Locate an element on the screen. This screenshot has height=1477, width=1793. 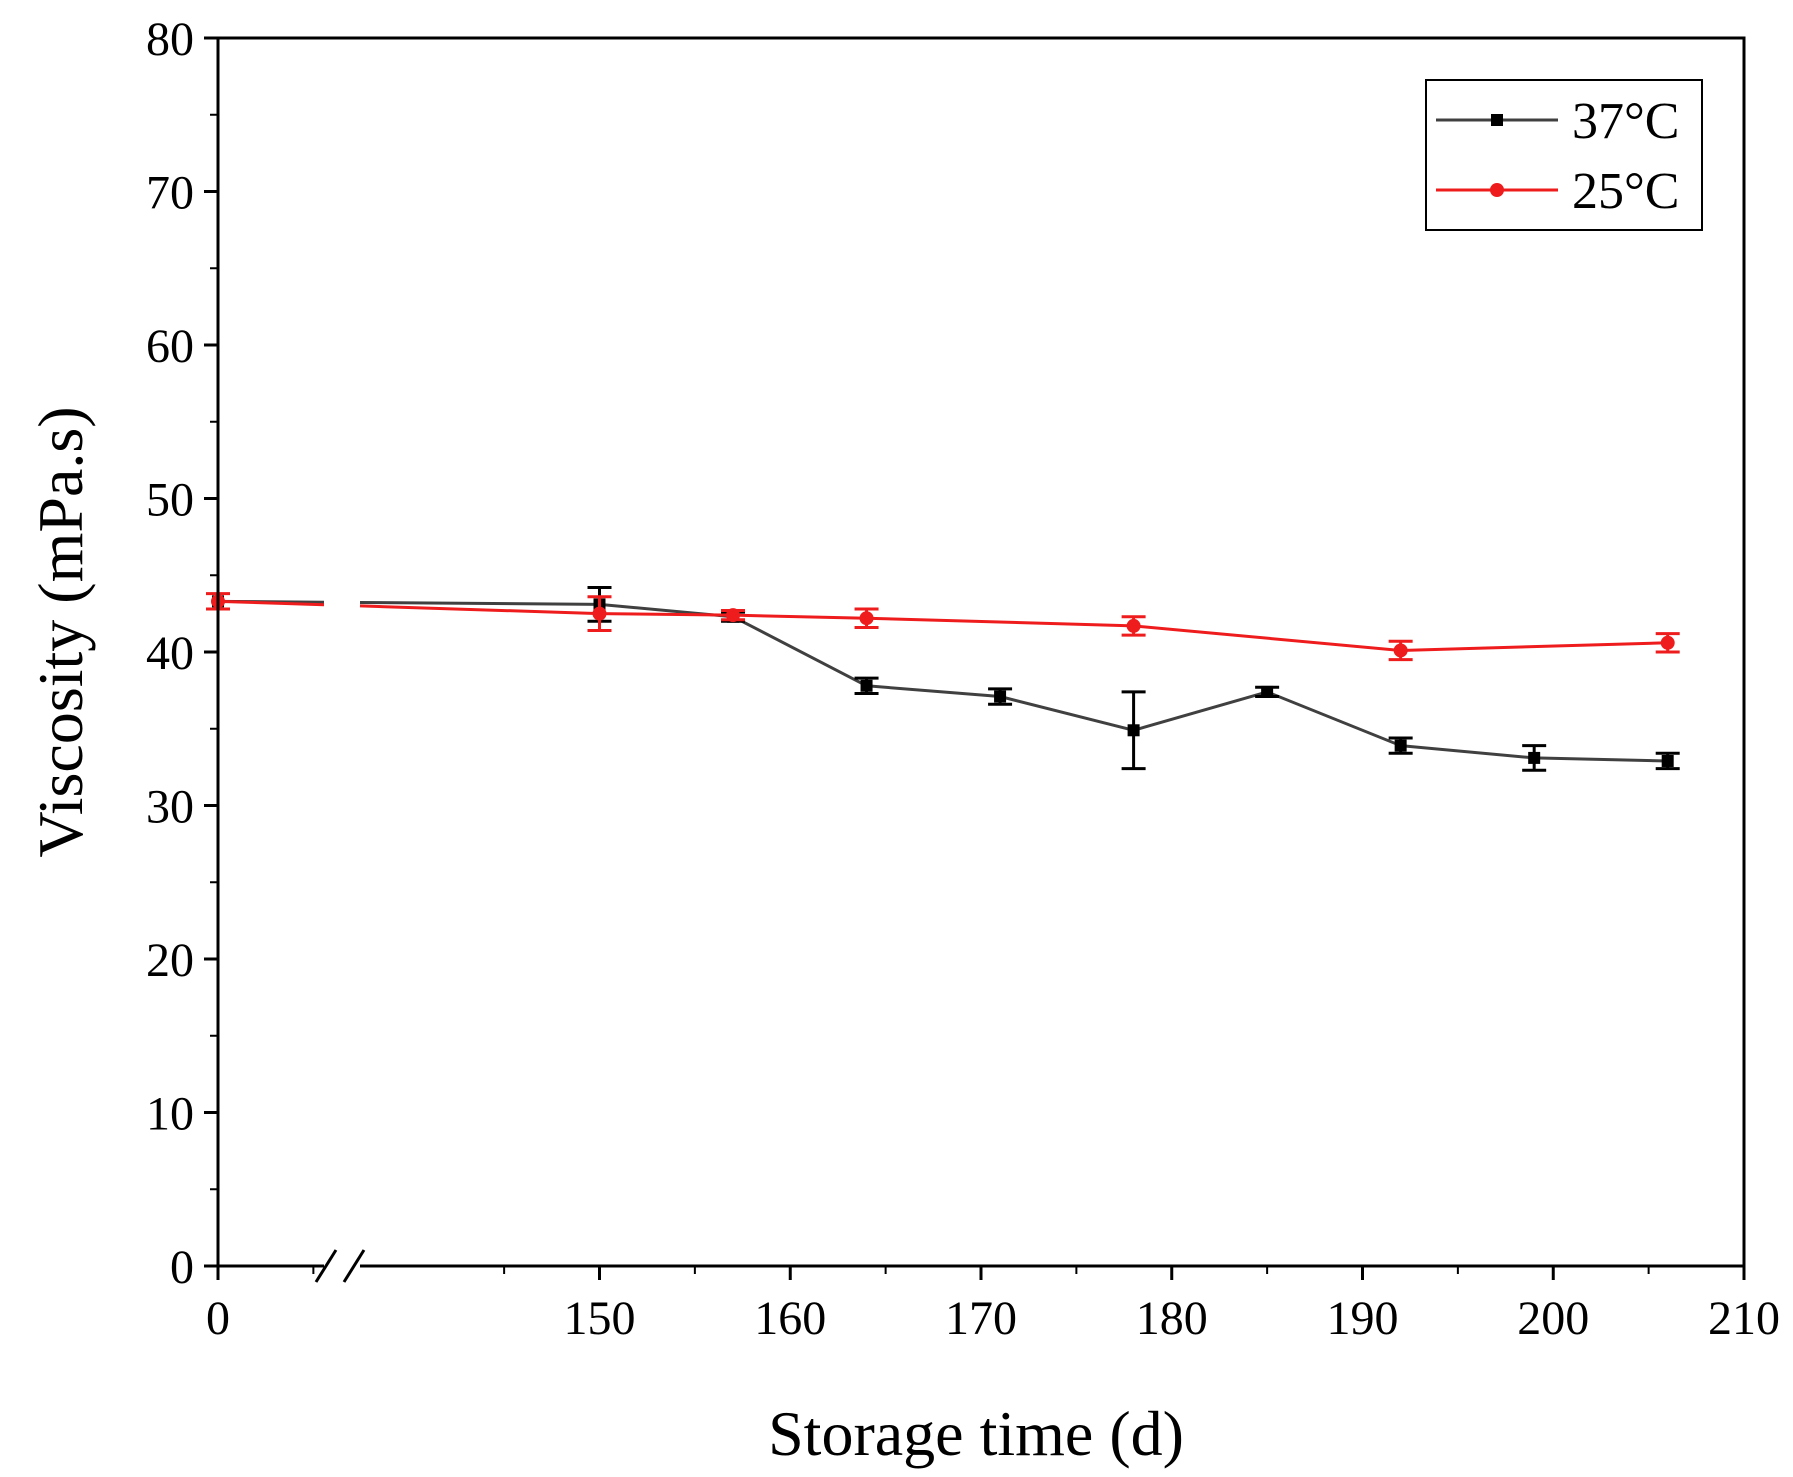
legend-label: 25°C is located at coordinates (1625, 191).